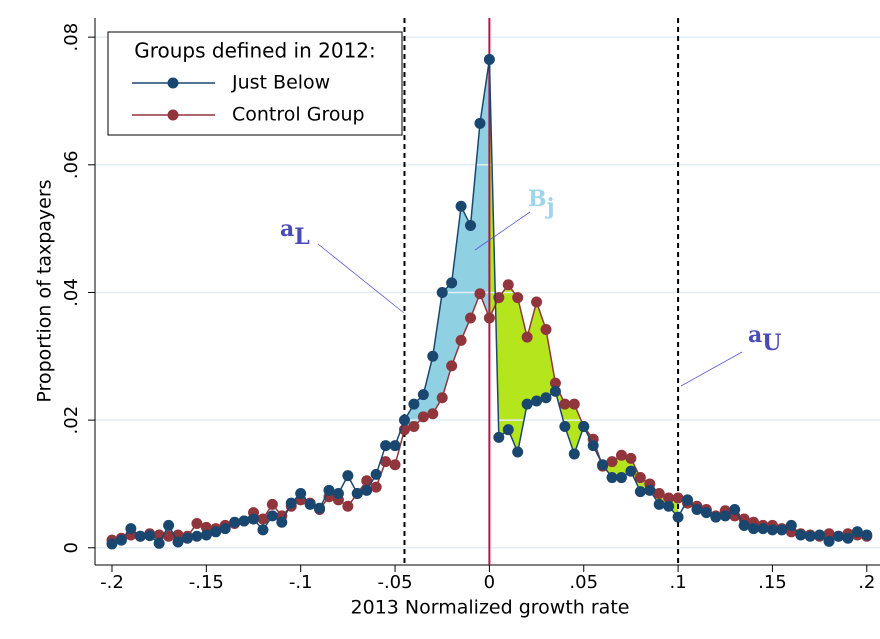  Describe the element at coordinates (301, 582) in the screenshot. I see `x-tick-label: -.1` at that location.